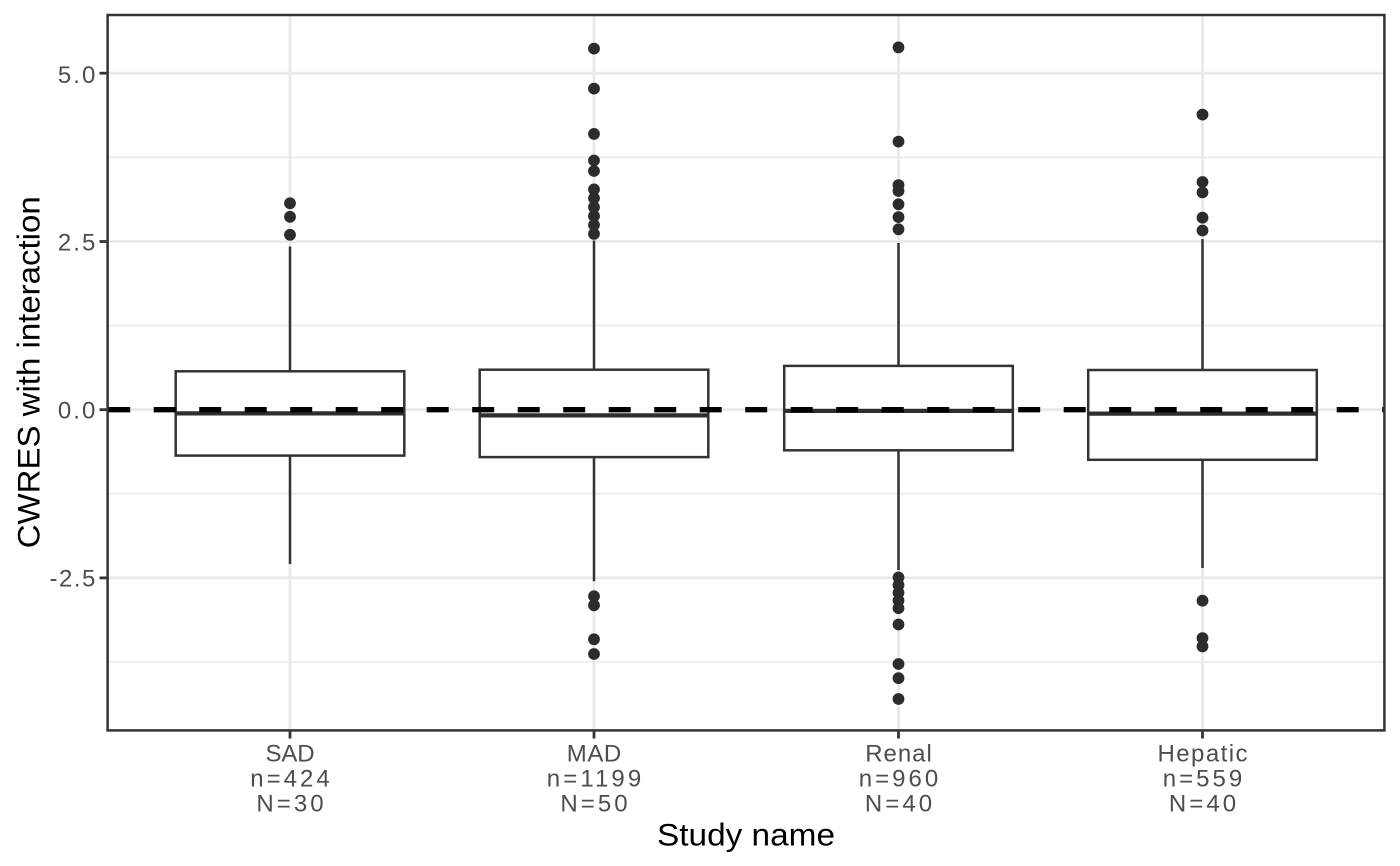 The image size is (1400, 866). I want to click on svg-text: n=559, so click(1202, 779).